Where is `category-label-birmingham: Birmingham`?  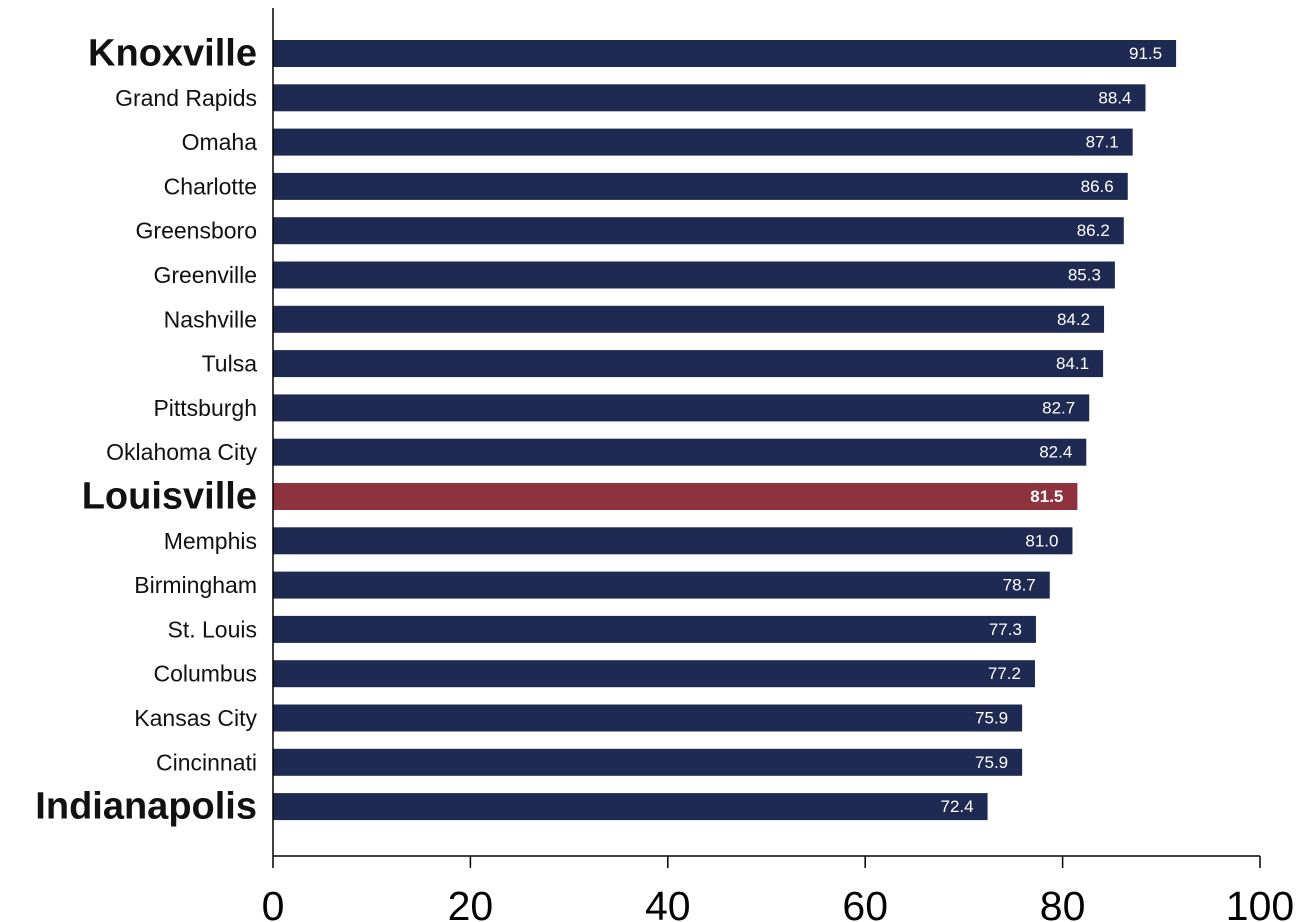
category-label-birmingham: Birmingham is located at coordinates (195, 585).